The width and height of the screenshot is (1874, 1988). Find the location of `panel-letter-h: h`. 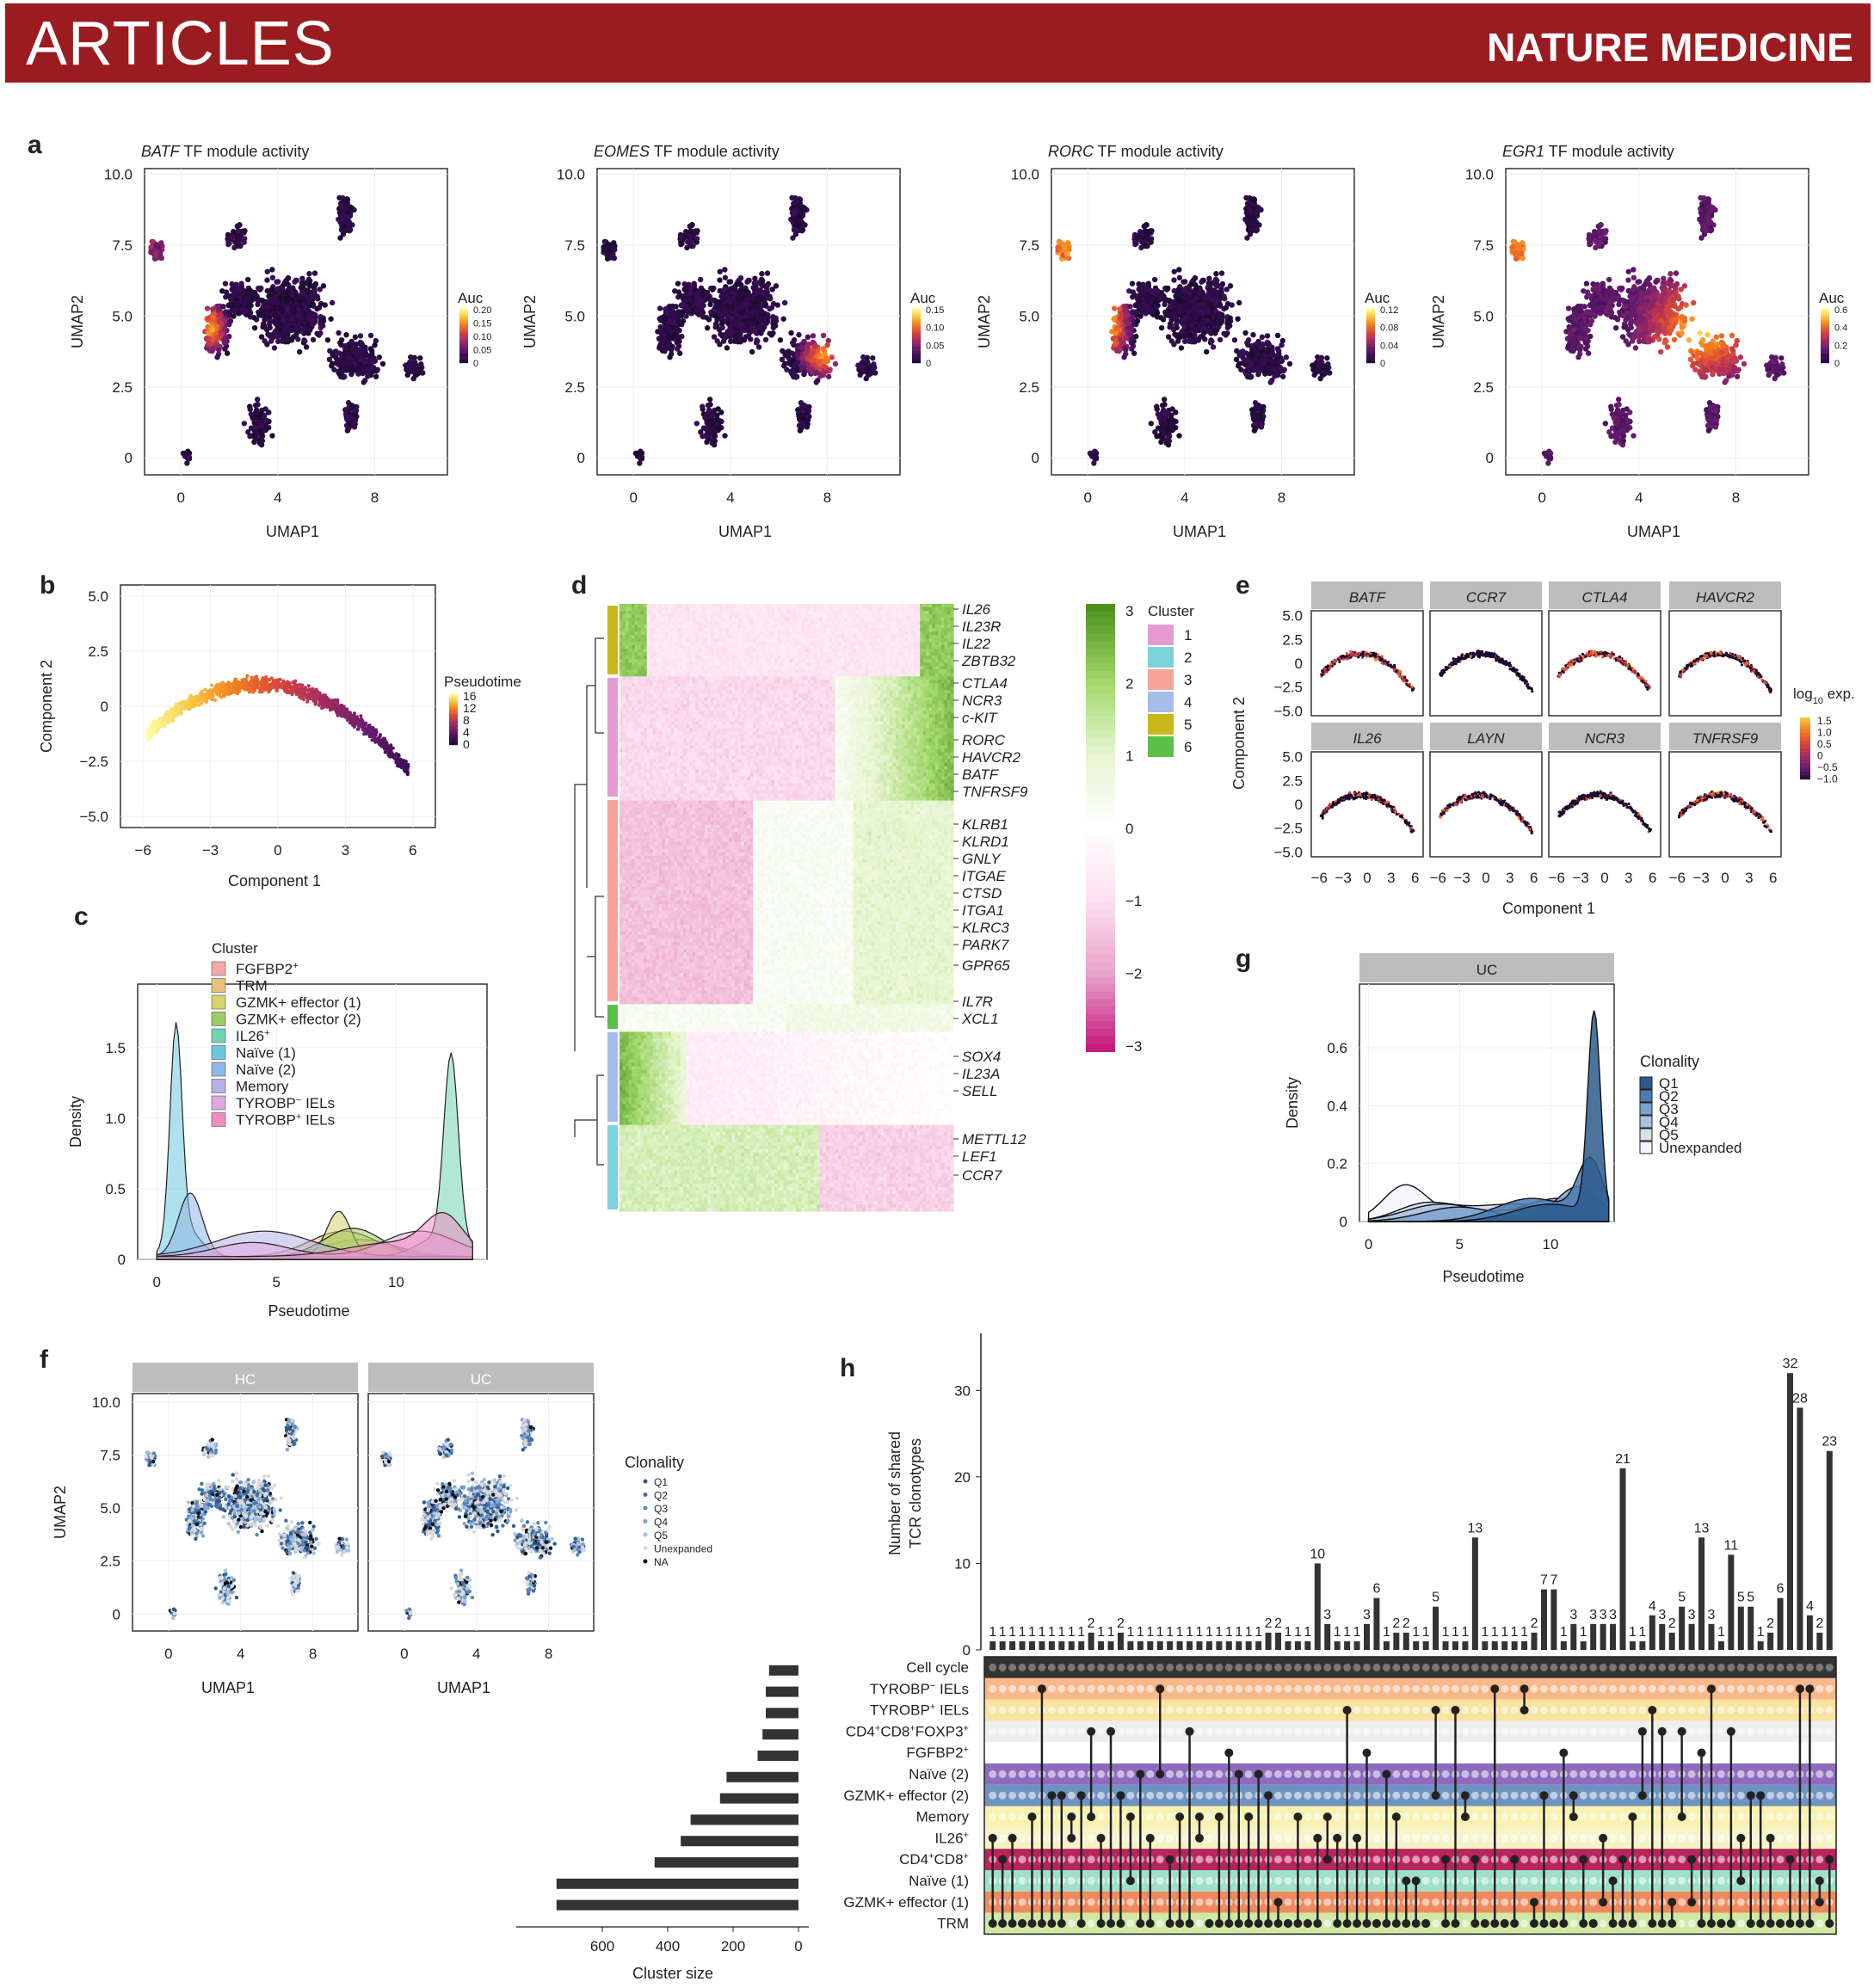

panel-letter-h: h is located at coordinates (847, 1368).